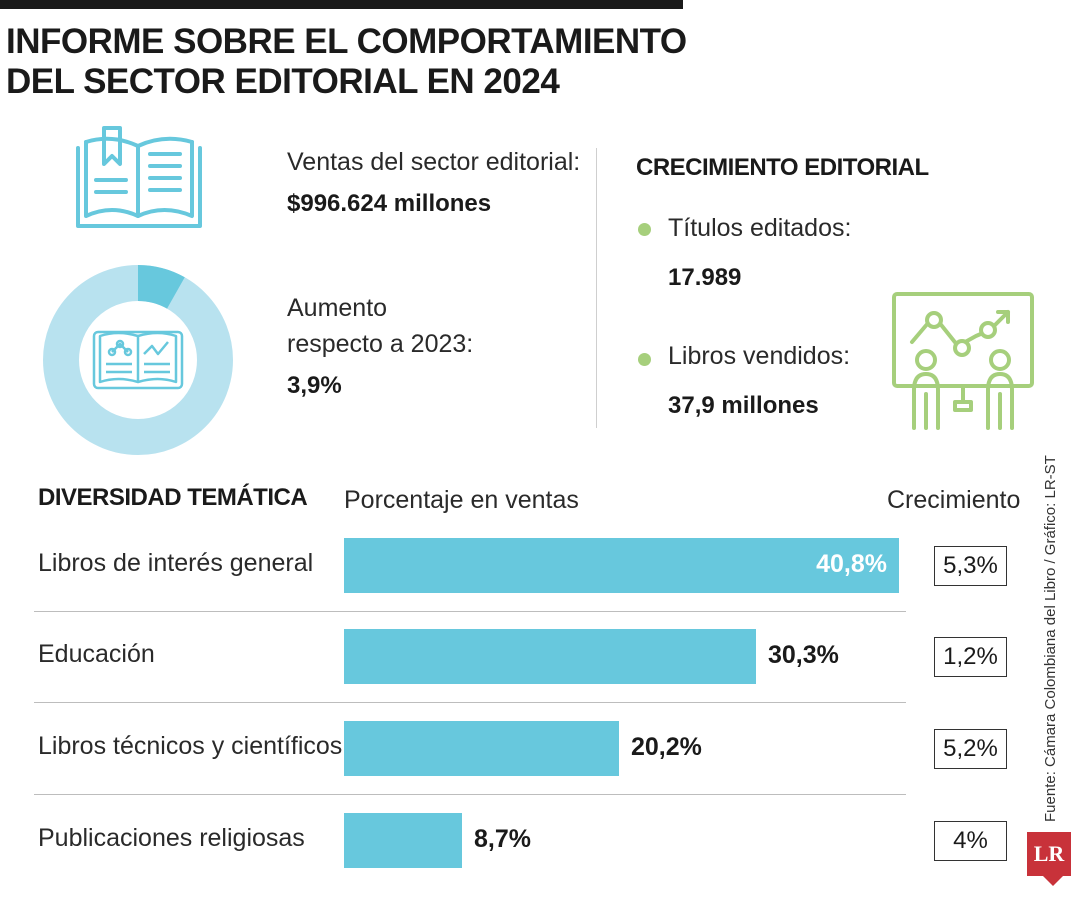  Describe the element at coordinates (434, 162) in the screenshot. I see `sales-label: Ventas del sector editorial:` at that location.